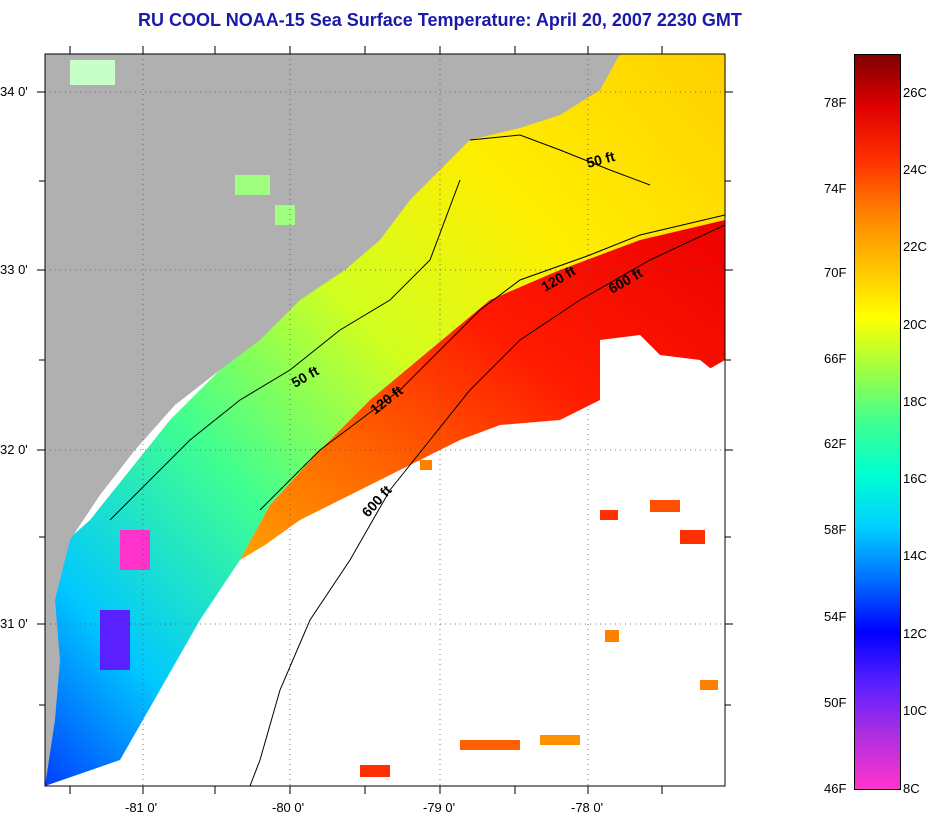 The width and height of the screenshot is (928, 817). What do you see at coordinates (141, 807) in the screenshot?
I see `lon-label-81: -81 0'` at bounding box center [141, 807].